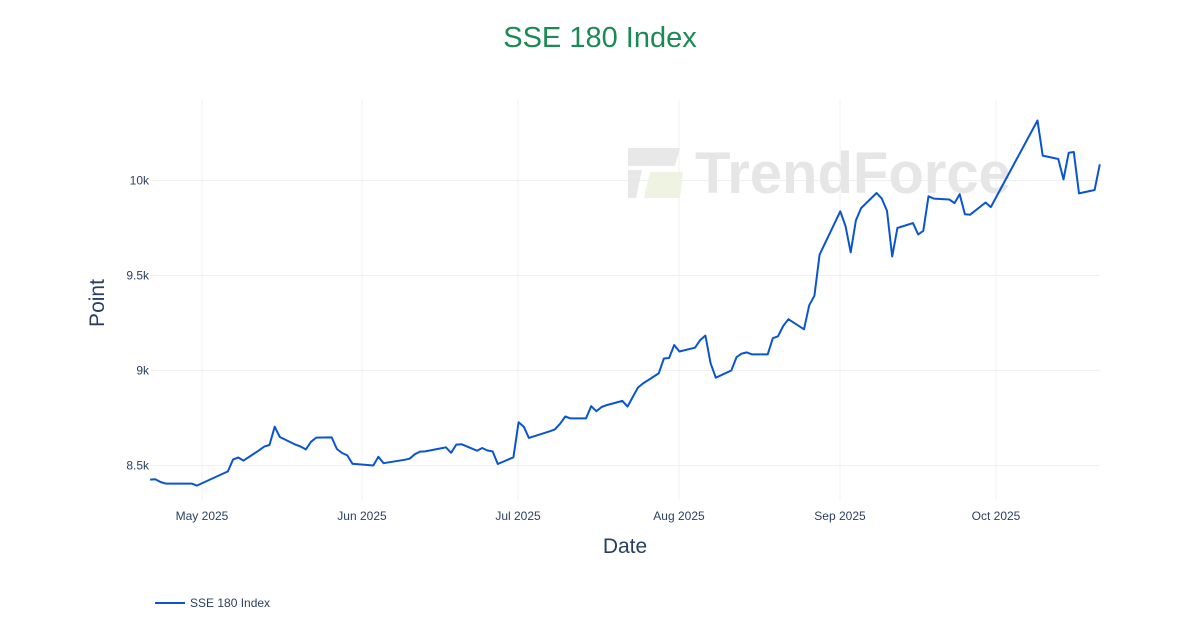  Describe the element at coordinates (853, 173) in the screenshot. I see `watermark-text: TrendForce` at that location.